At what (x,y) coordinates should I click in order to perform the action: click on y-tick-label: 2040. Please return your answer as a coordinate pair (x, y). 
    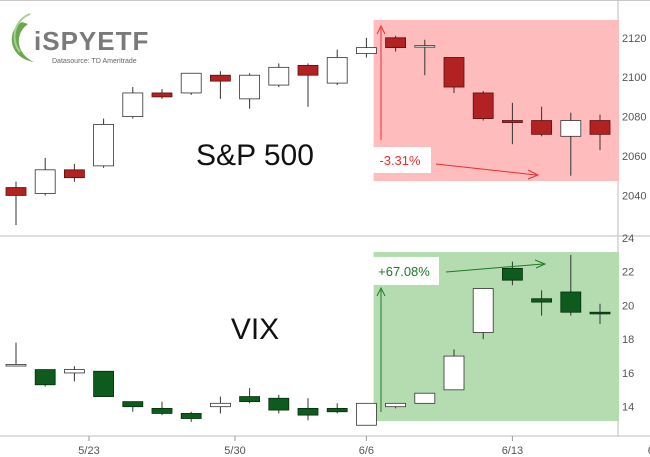
    Looking at the image, I should click on (634, 196).